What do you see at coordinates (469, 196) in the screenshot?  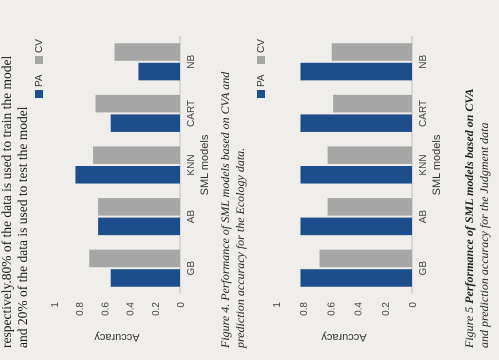 I see `figure-5-caption-title: Performance of SML models based on CVA` at bounding box center [469, 196].